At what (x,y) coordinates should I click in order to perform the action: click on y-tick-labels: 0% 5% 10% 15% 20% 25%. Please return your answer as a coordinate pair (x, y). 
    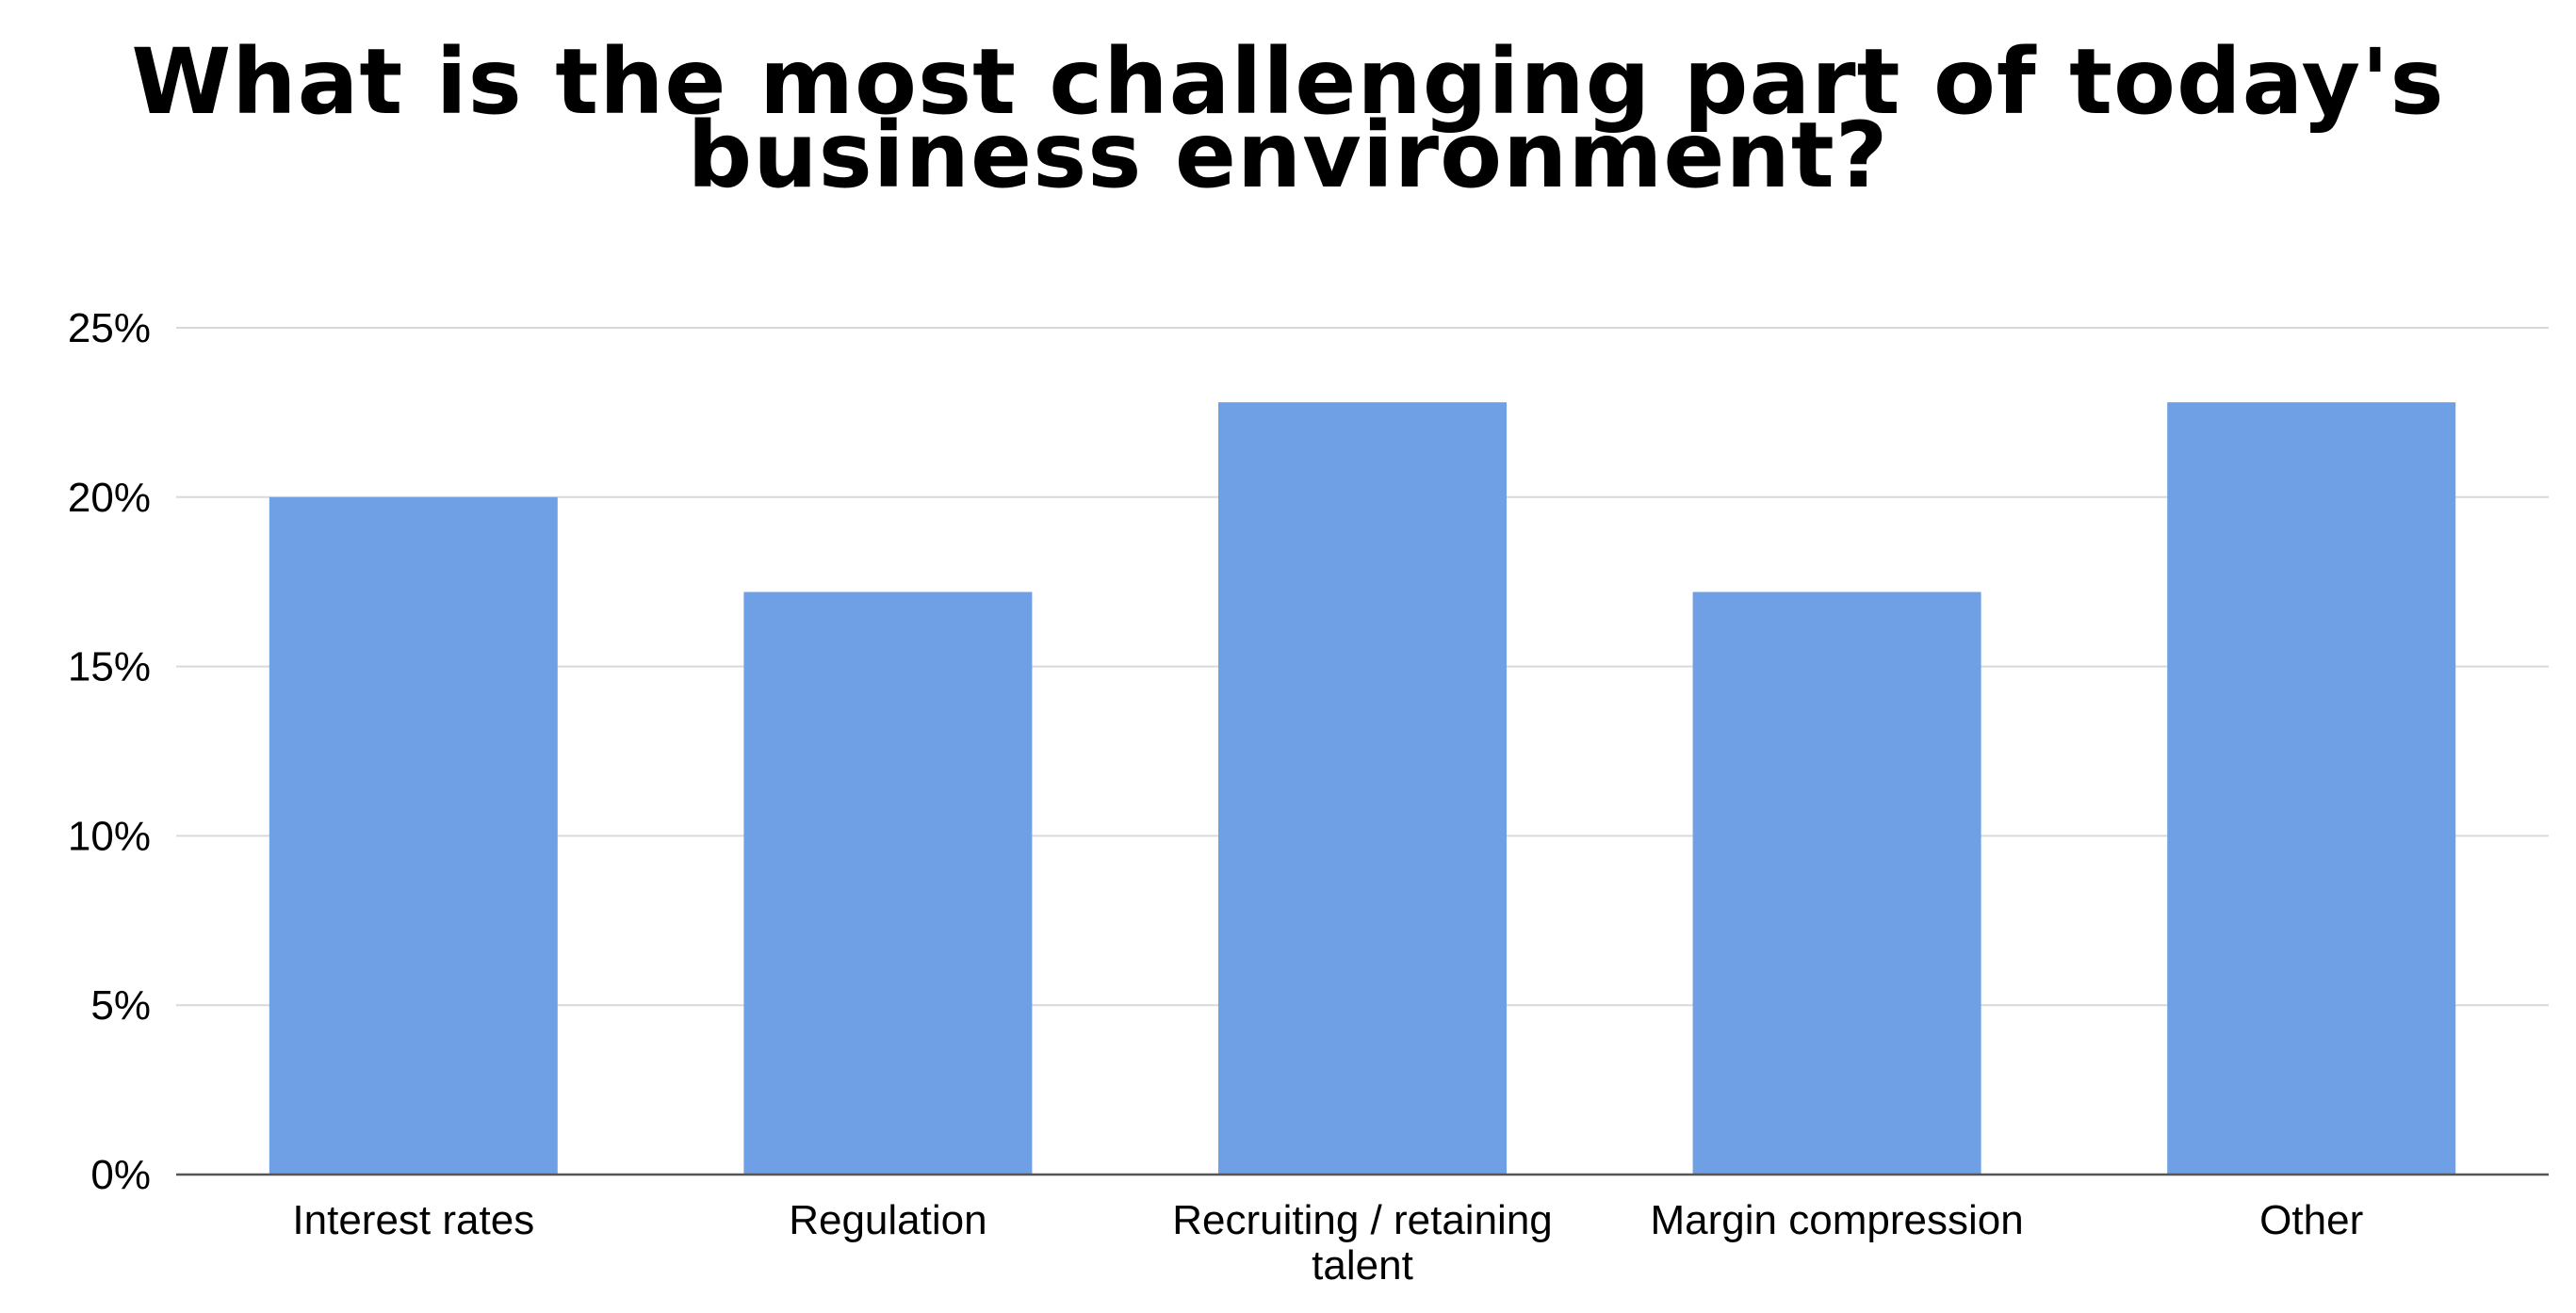
    Looking at the image, I should click on (109, 751).